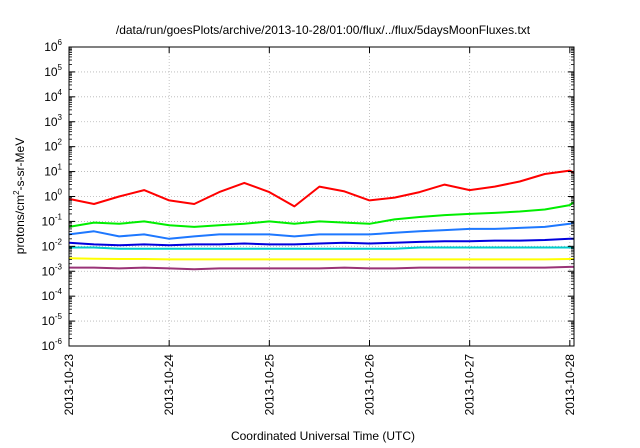 The width and height of the screenshot is (640, 448). Describe the element at coordinates (60, 117) in the screenshot. I see `y-tick-exponent: 3` at that location.